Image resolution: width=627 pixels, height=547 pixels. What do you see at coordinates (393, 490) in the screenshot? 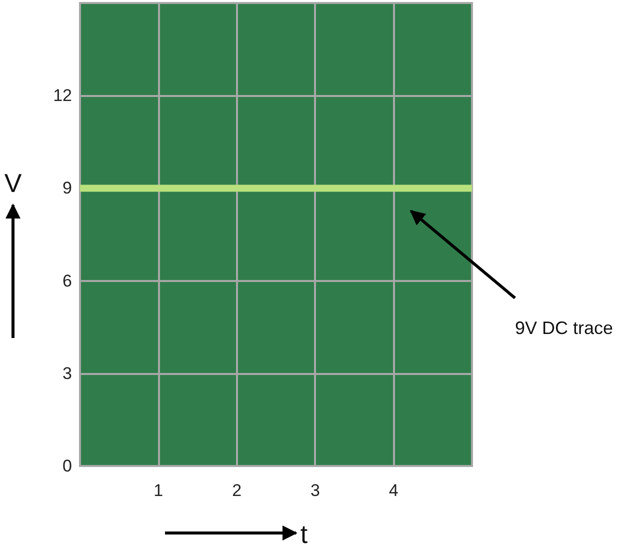
I see `x-tick-label: 4` at bounding box center [393, 490].